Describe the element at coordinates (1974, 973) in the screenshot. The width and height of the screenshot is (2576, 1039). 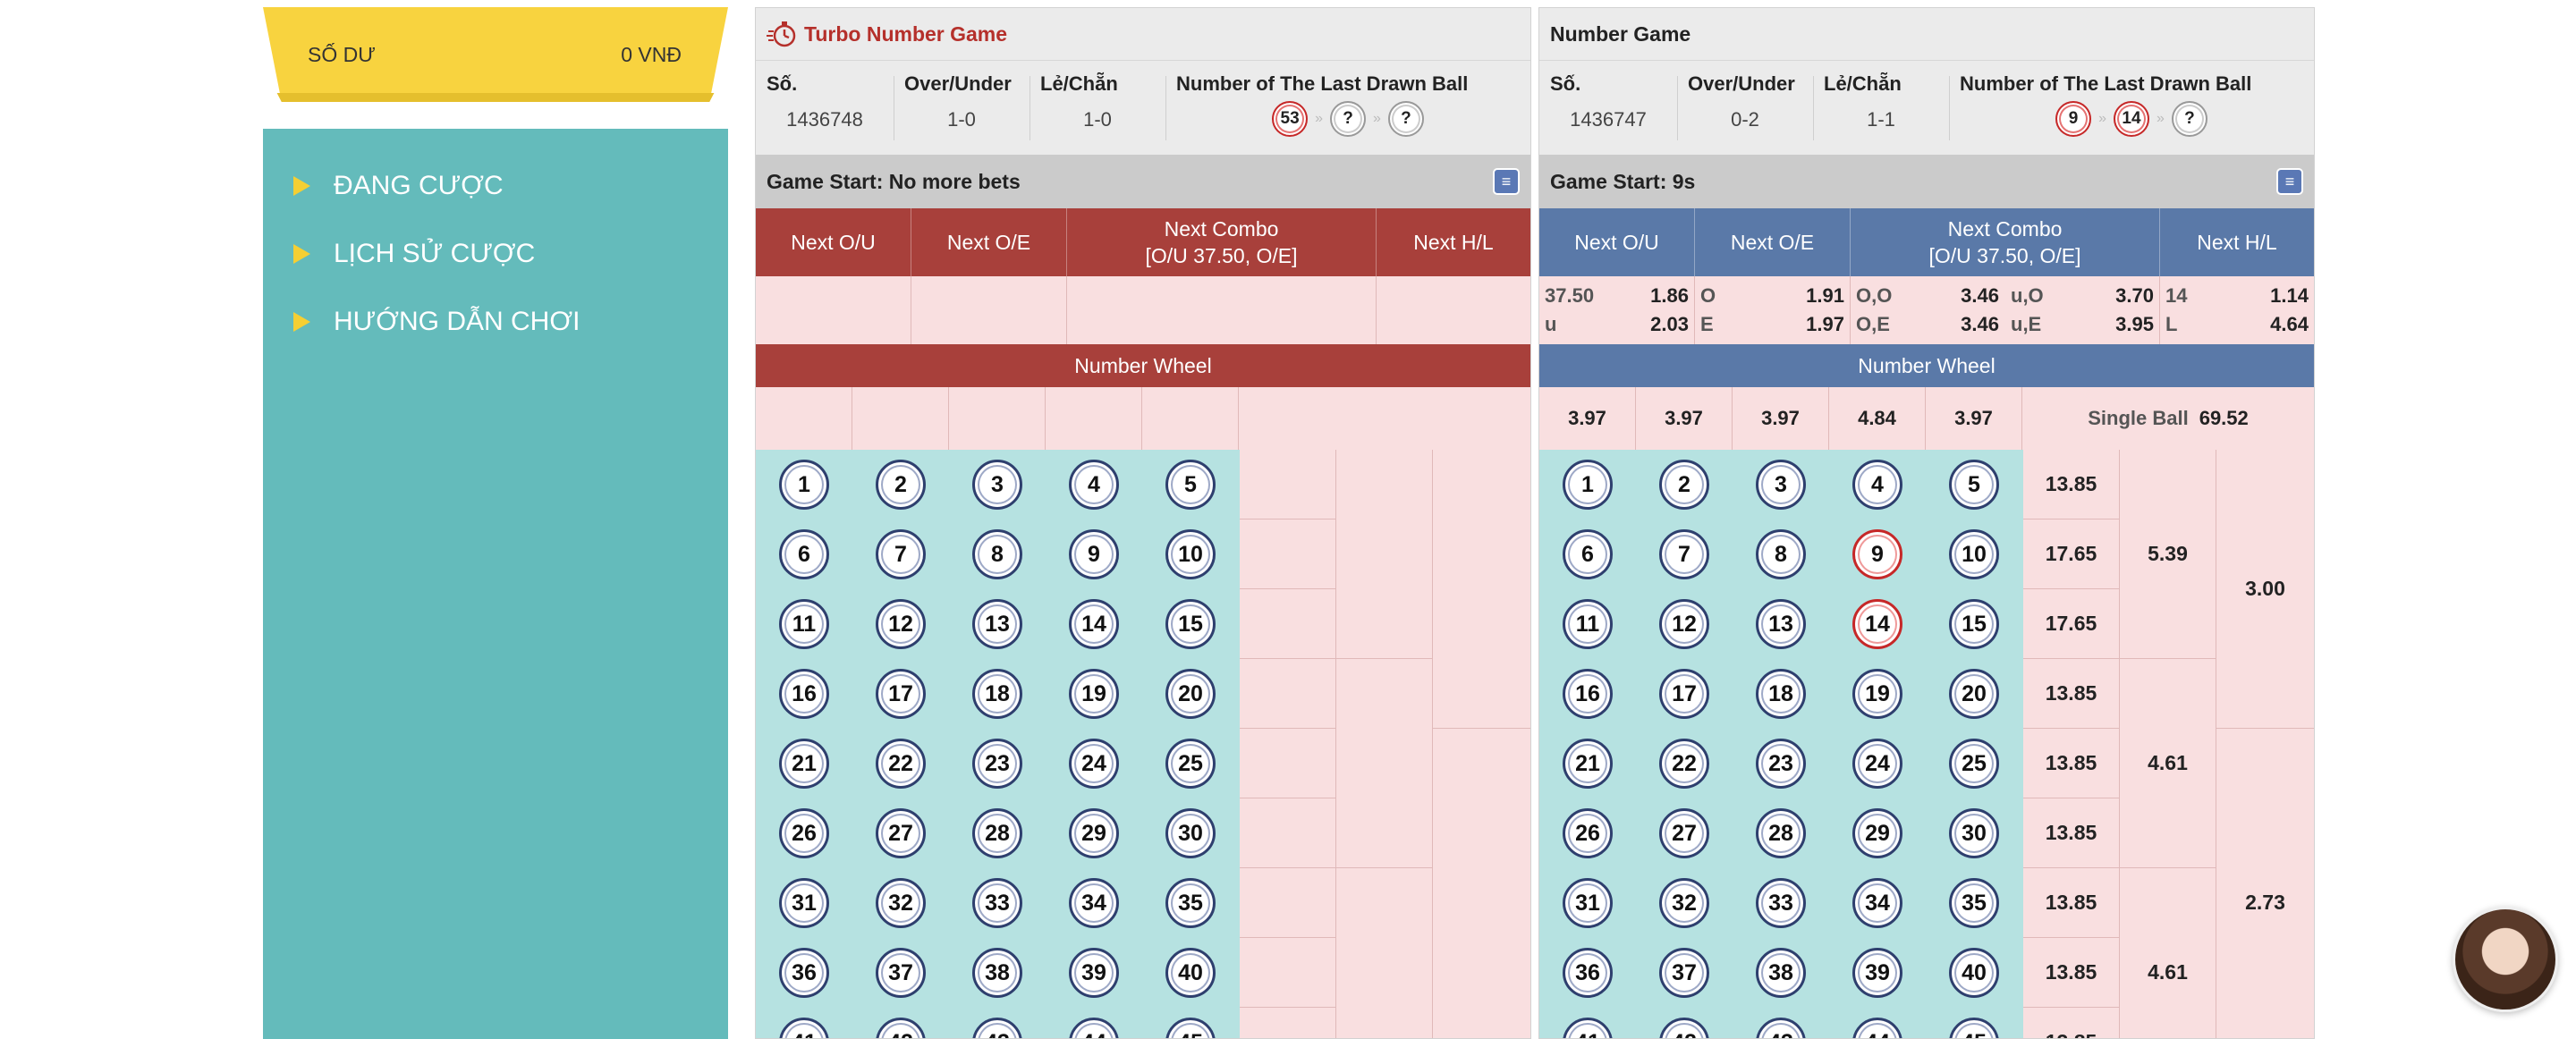
I see `number-ball: 40` at that location.